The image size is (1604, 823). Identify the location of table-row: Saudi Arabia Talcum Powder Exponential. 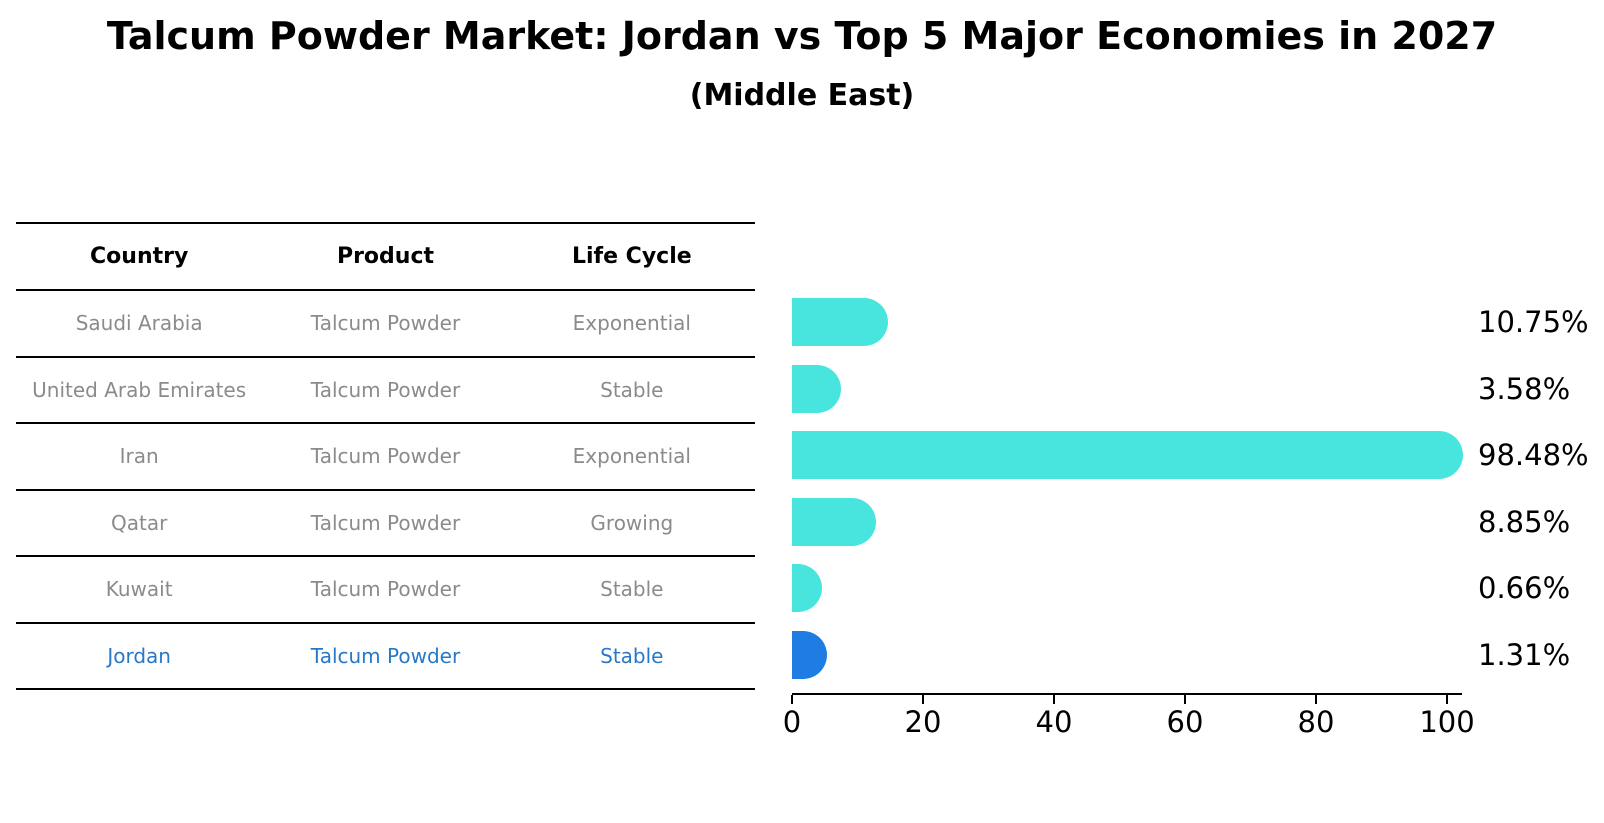
(385, 322).